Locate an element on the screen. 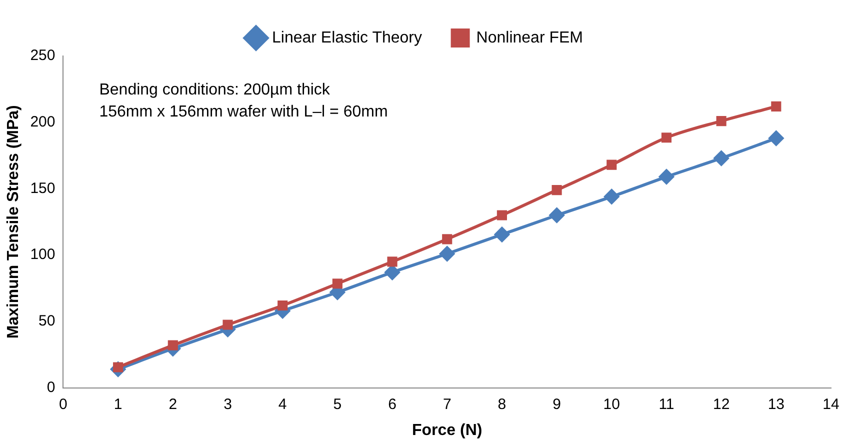  x-tick-label: 6 is located at coordinates (392, 404).